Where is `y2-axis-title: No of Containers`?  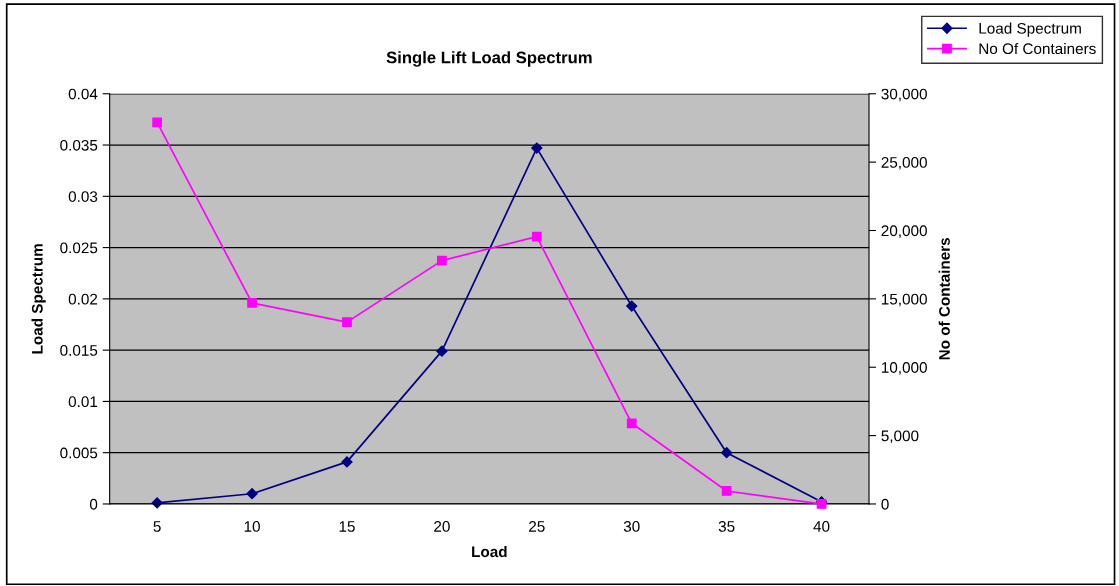
y2-axis-title: No of Containers is located at coordinates (944, 298).